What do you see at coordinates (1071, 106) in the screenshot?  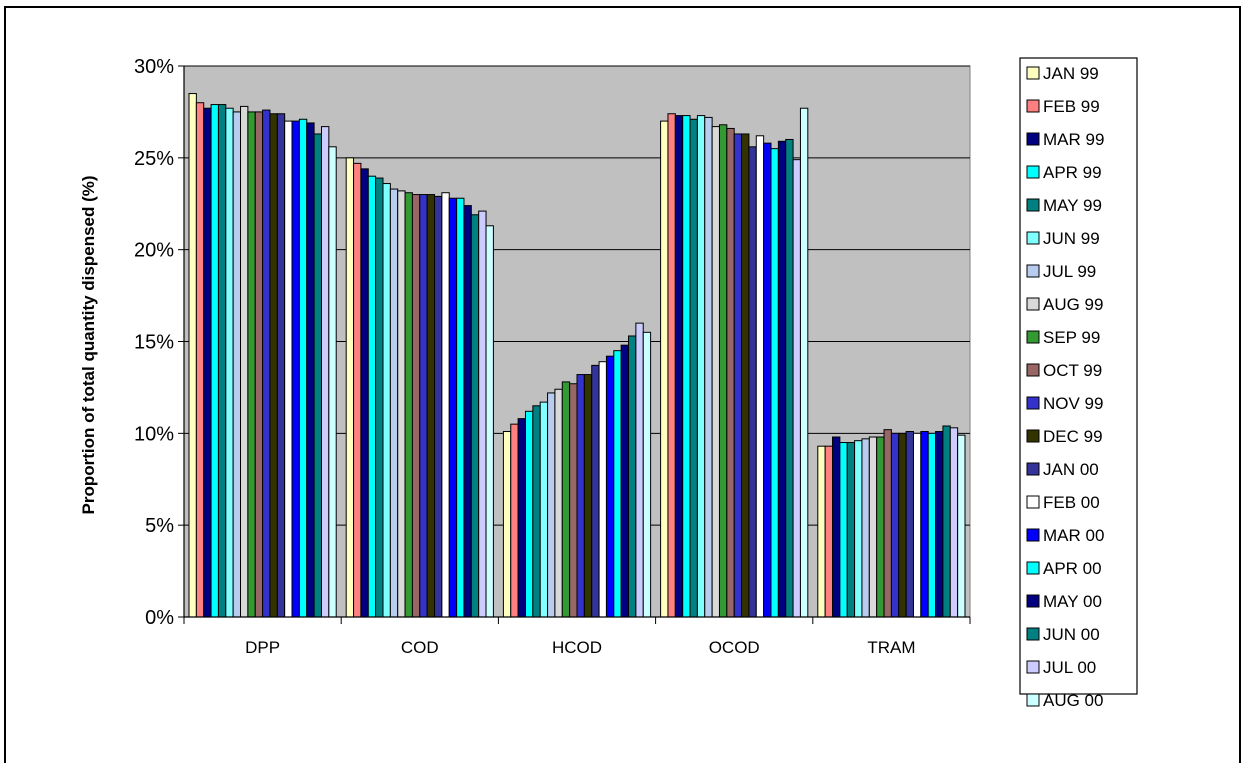 I see `legend-label: FEB 99` at bounding box center [1071, 106].